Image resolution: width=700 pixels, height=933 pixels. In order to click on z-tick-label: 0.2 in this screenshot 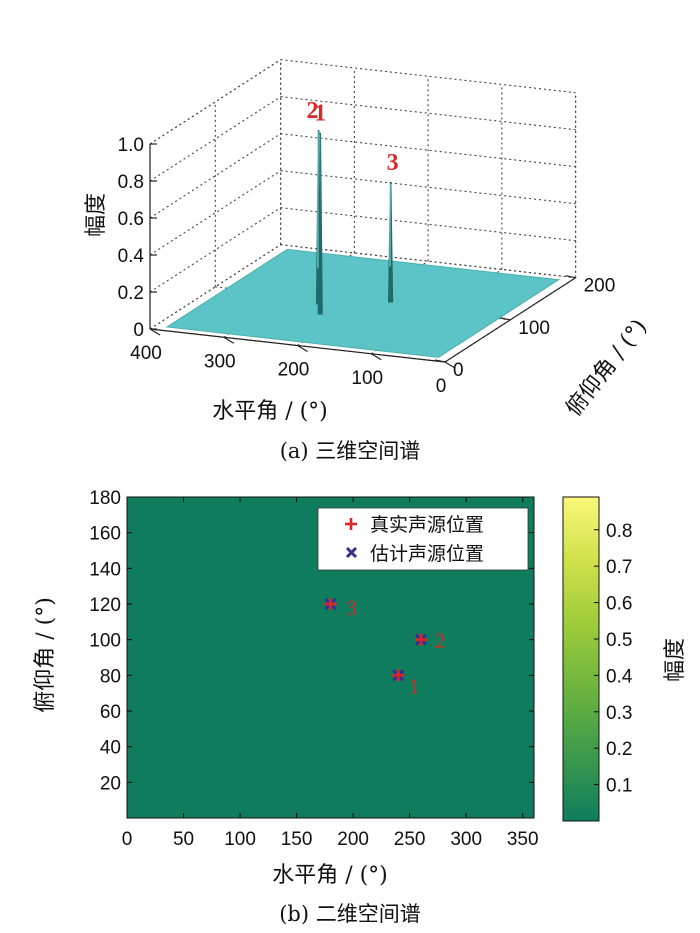, I will do `click(131, 293)`.